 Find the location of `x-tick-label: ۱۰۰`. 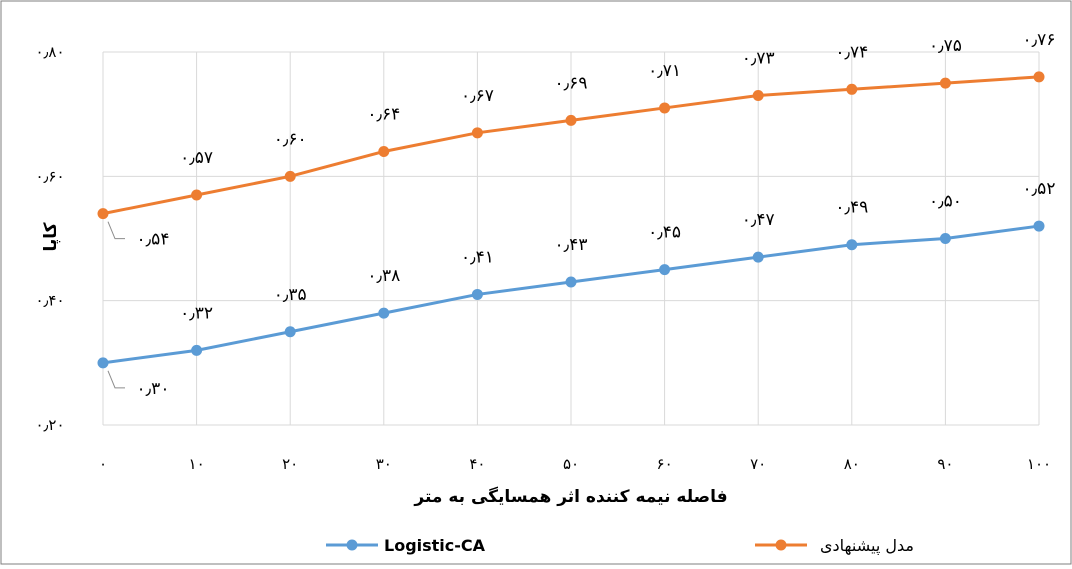

x-tick-label: ۱۰۰ is located at coordinates (1039, 464).